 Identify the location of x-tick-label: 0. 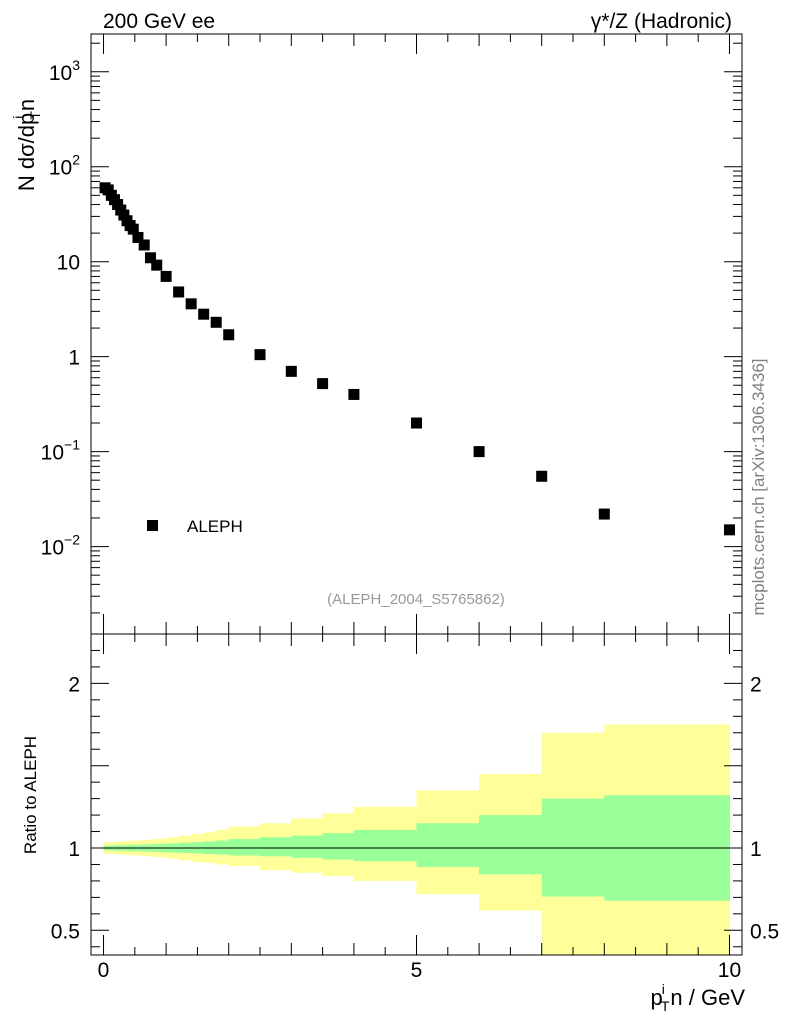
(104, 970).